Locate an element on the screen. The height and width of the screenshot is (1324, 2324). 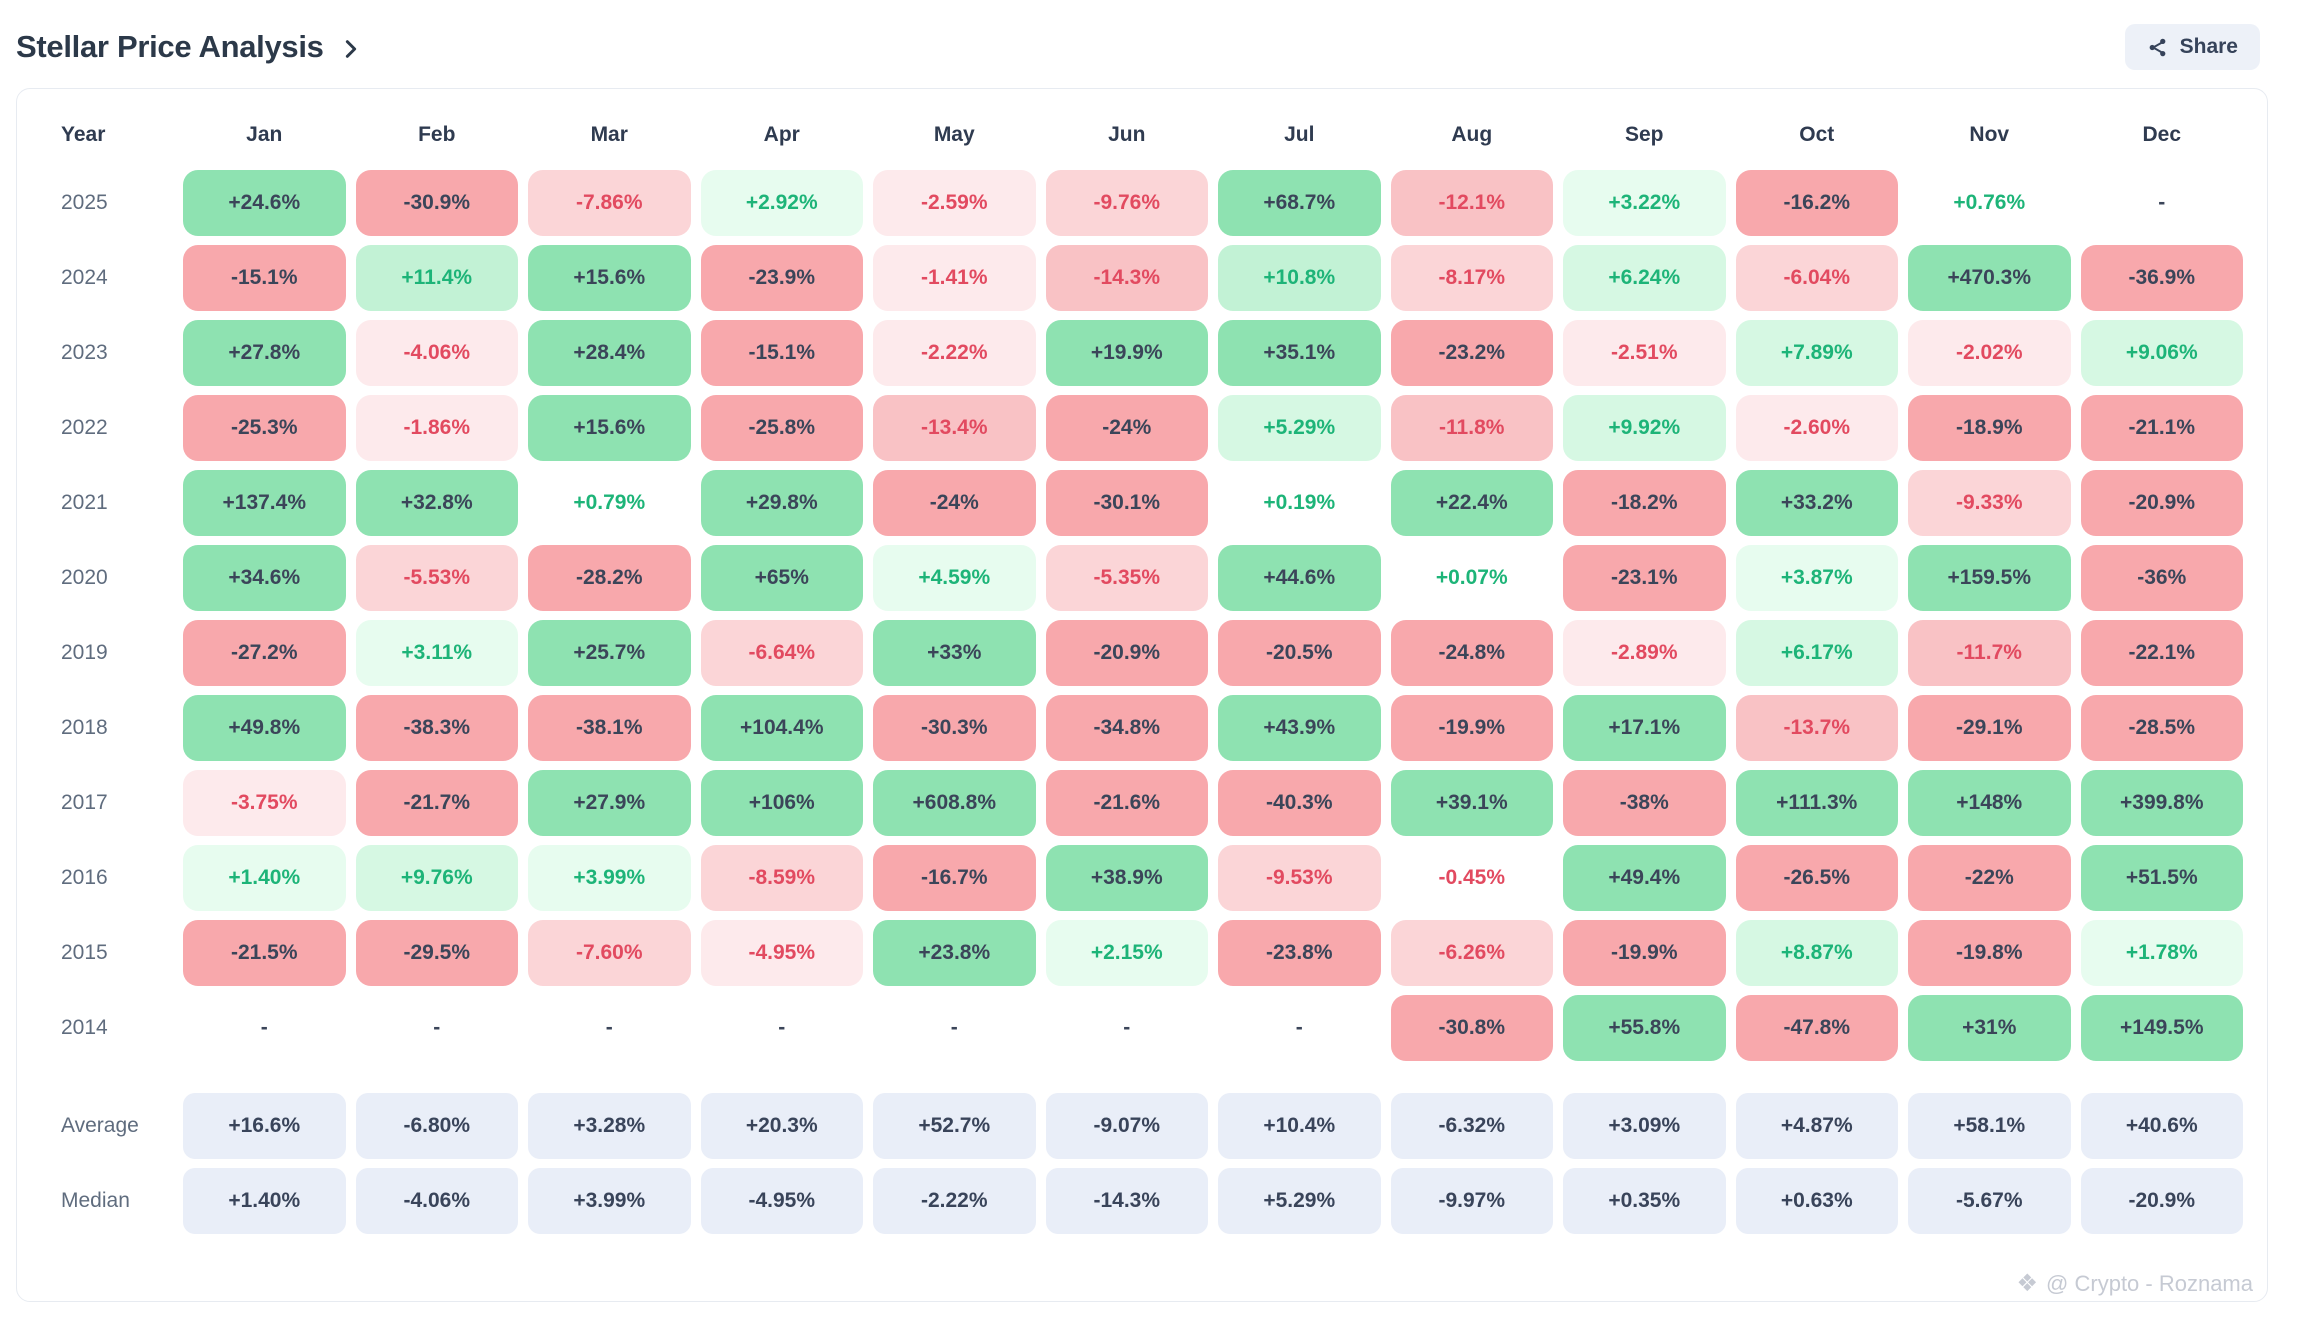
month-value-cell: +0.79% is located at coordinates (609, 503).